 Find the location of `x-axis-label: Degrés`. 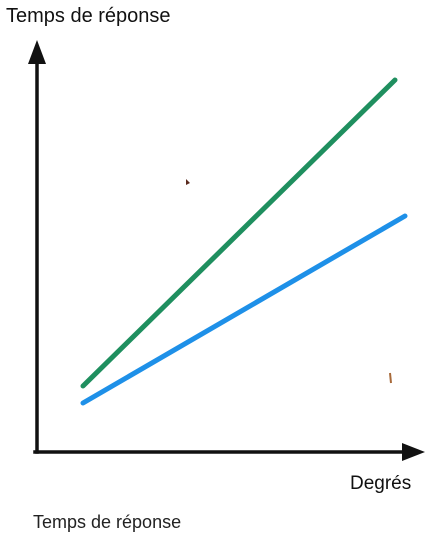

x-axis-label: Degrés is located at coordinates (380, 483).